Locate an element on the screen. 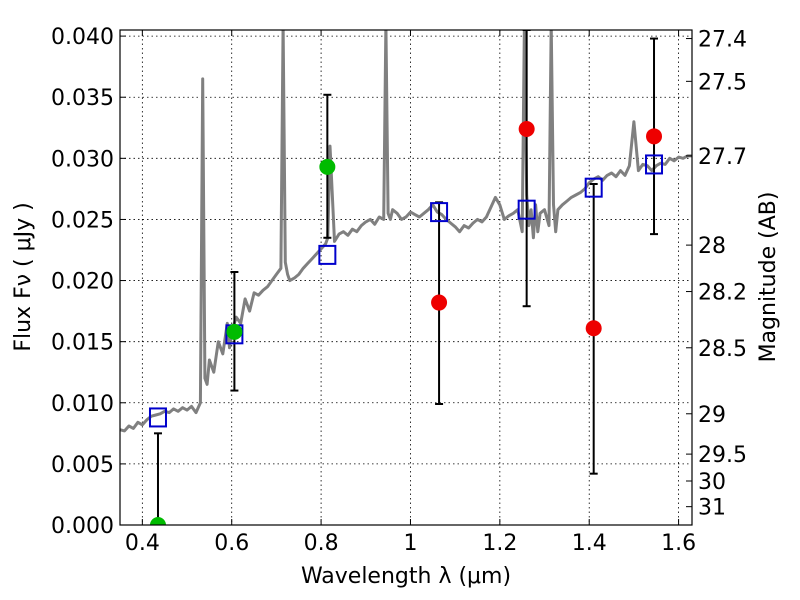  y-tick-label: 0.000 is located at coordinates (82, 526).